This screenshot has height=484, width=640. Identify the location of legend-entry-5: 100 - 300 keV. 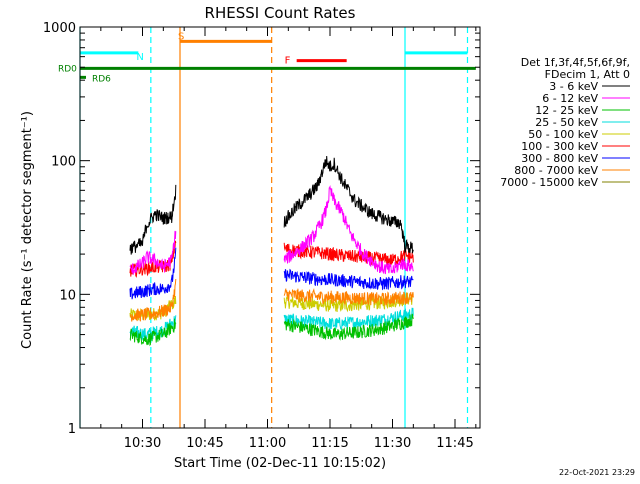
(559, 146).